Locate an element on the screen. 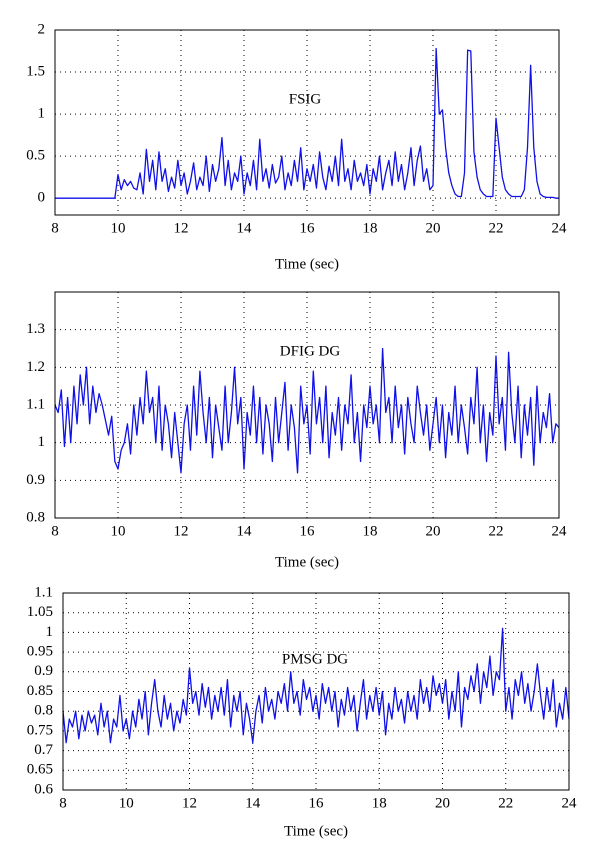  y-tick-label: 0 is located at coordinates (42, 198).